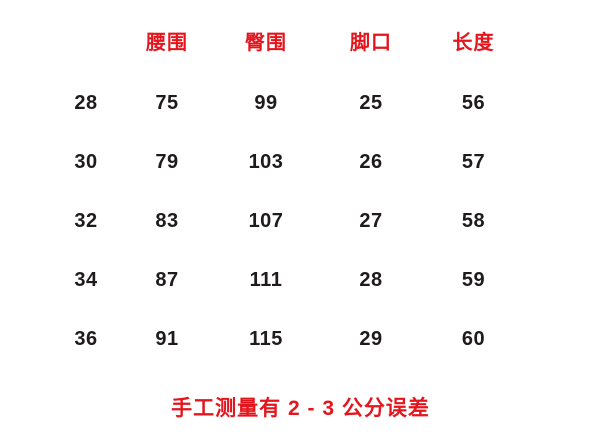 Image resolution: width=601 pixels, height=441 pixels. I want to click on cell-size: 30, so click(86, 162).